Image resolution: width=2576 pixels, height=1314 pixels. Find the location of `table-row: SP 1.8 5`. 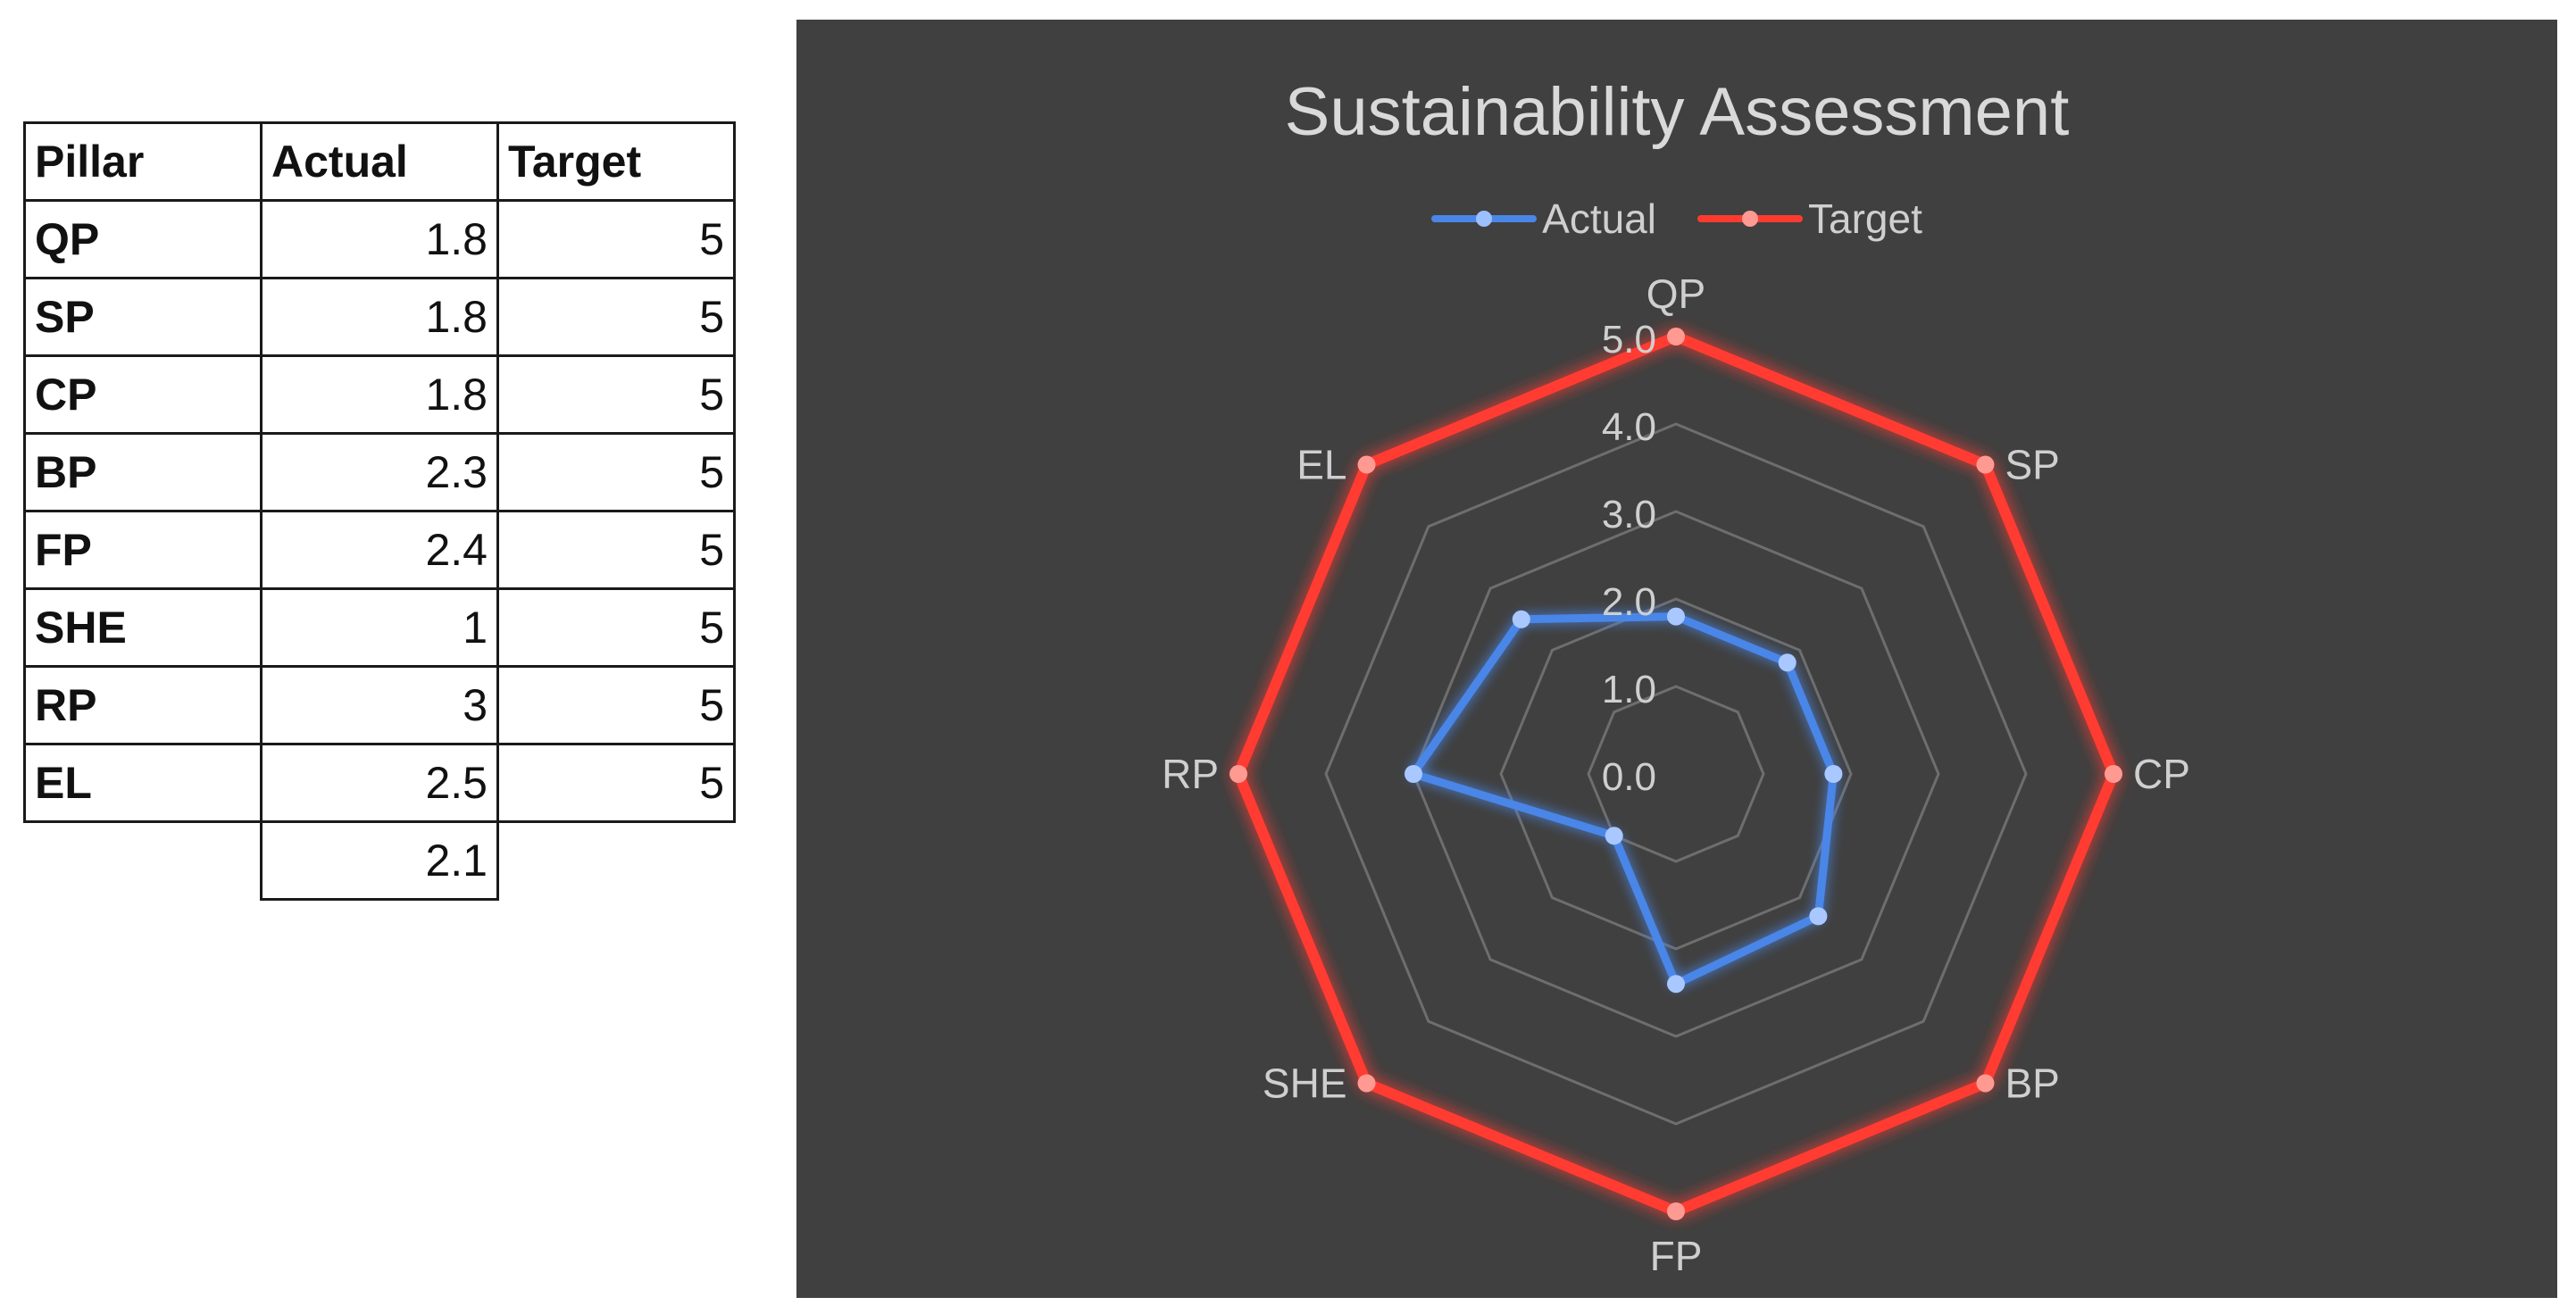

table-row: SP 1.8 5 is located at coordinates (379, 317).